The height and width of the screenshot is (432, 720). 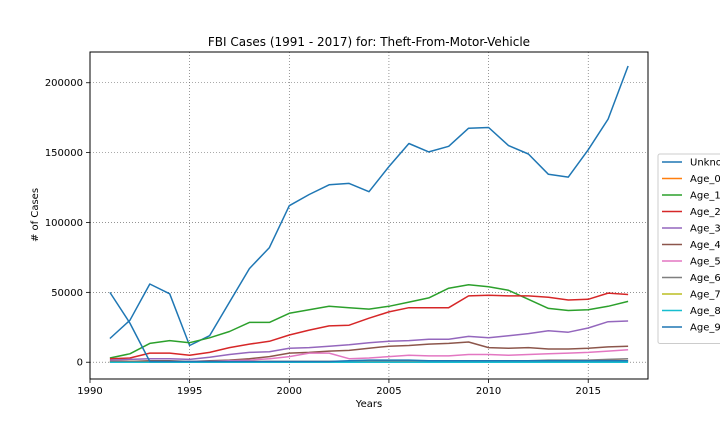 I want to click on legend-entry: Age_1, so click(x=705, y=196).